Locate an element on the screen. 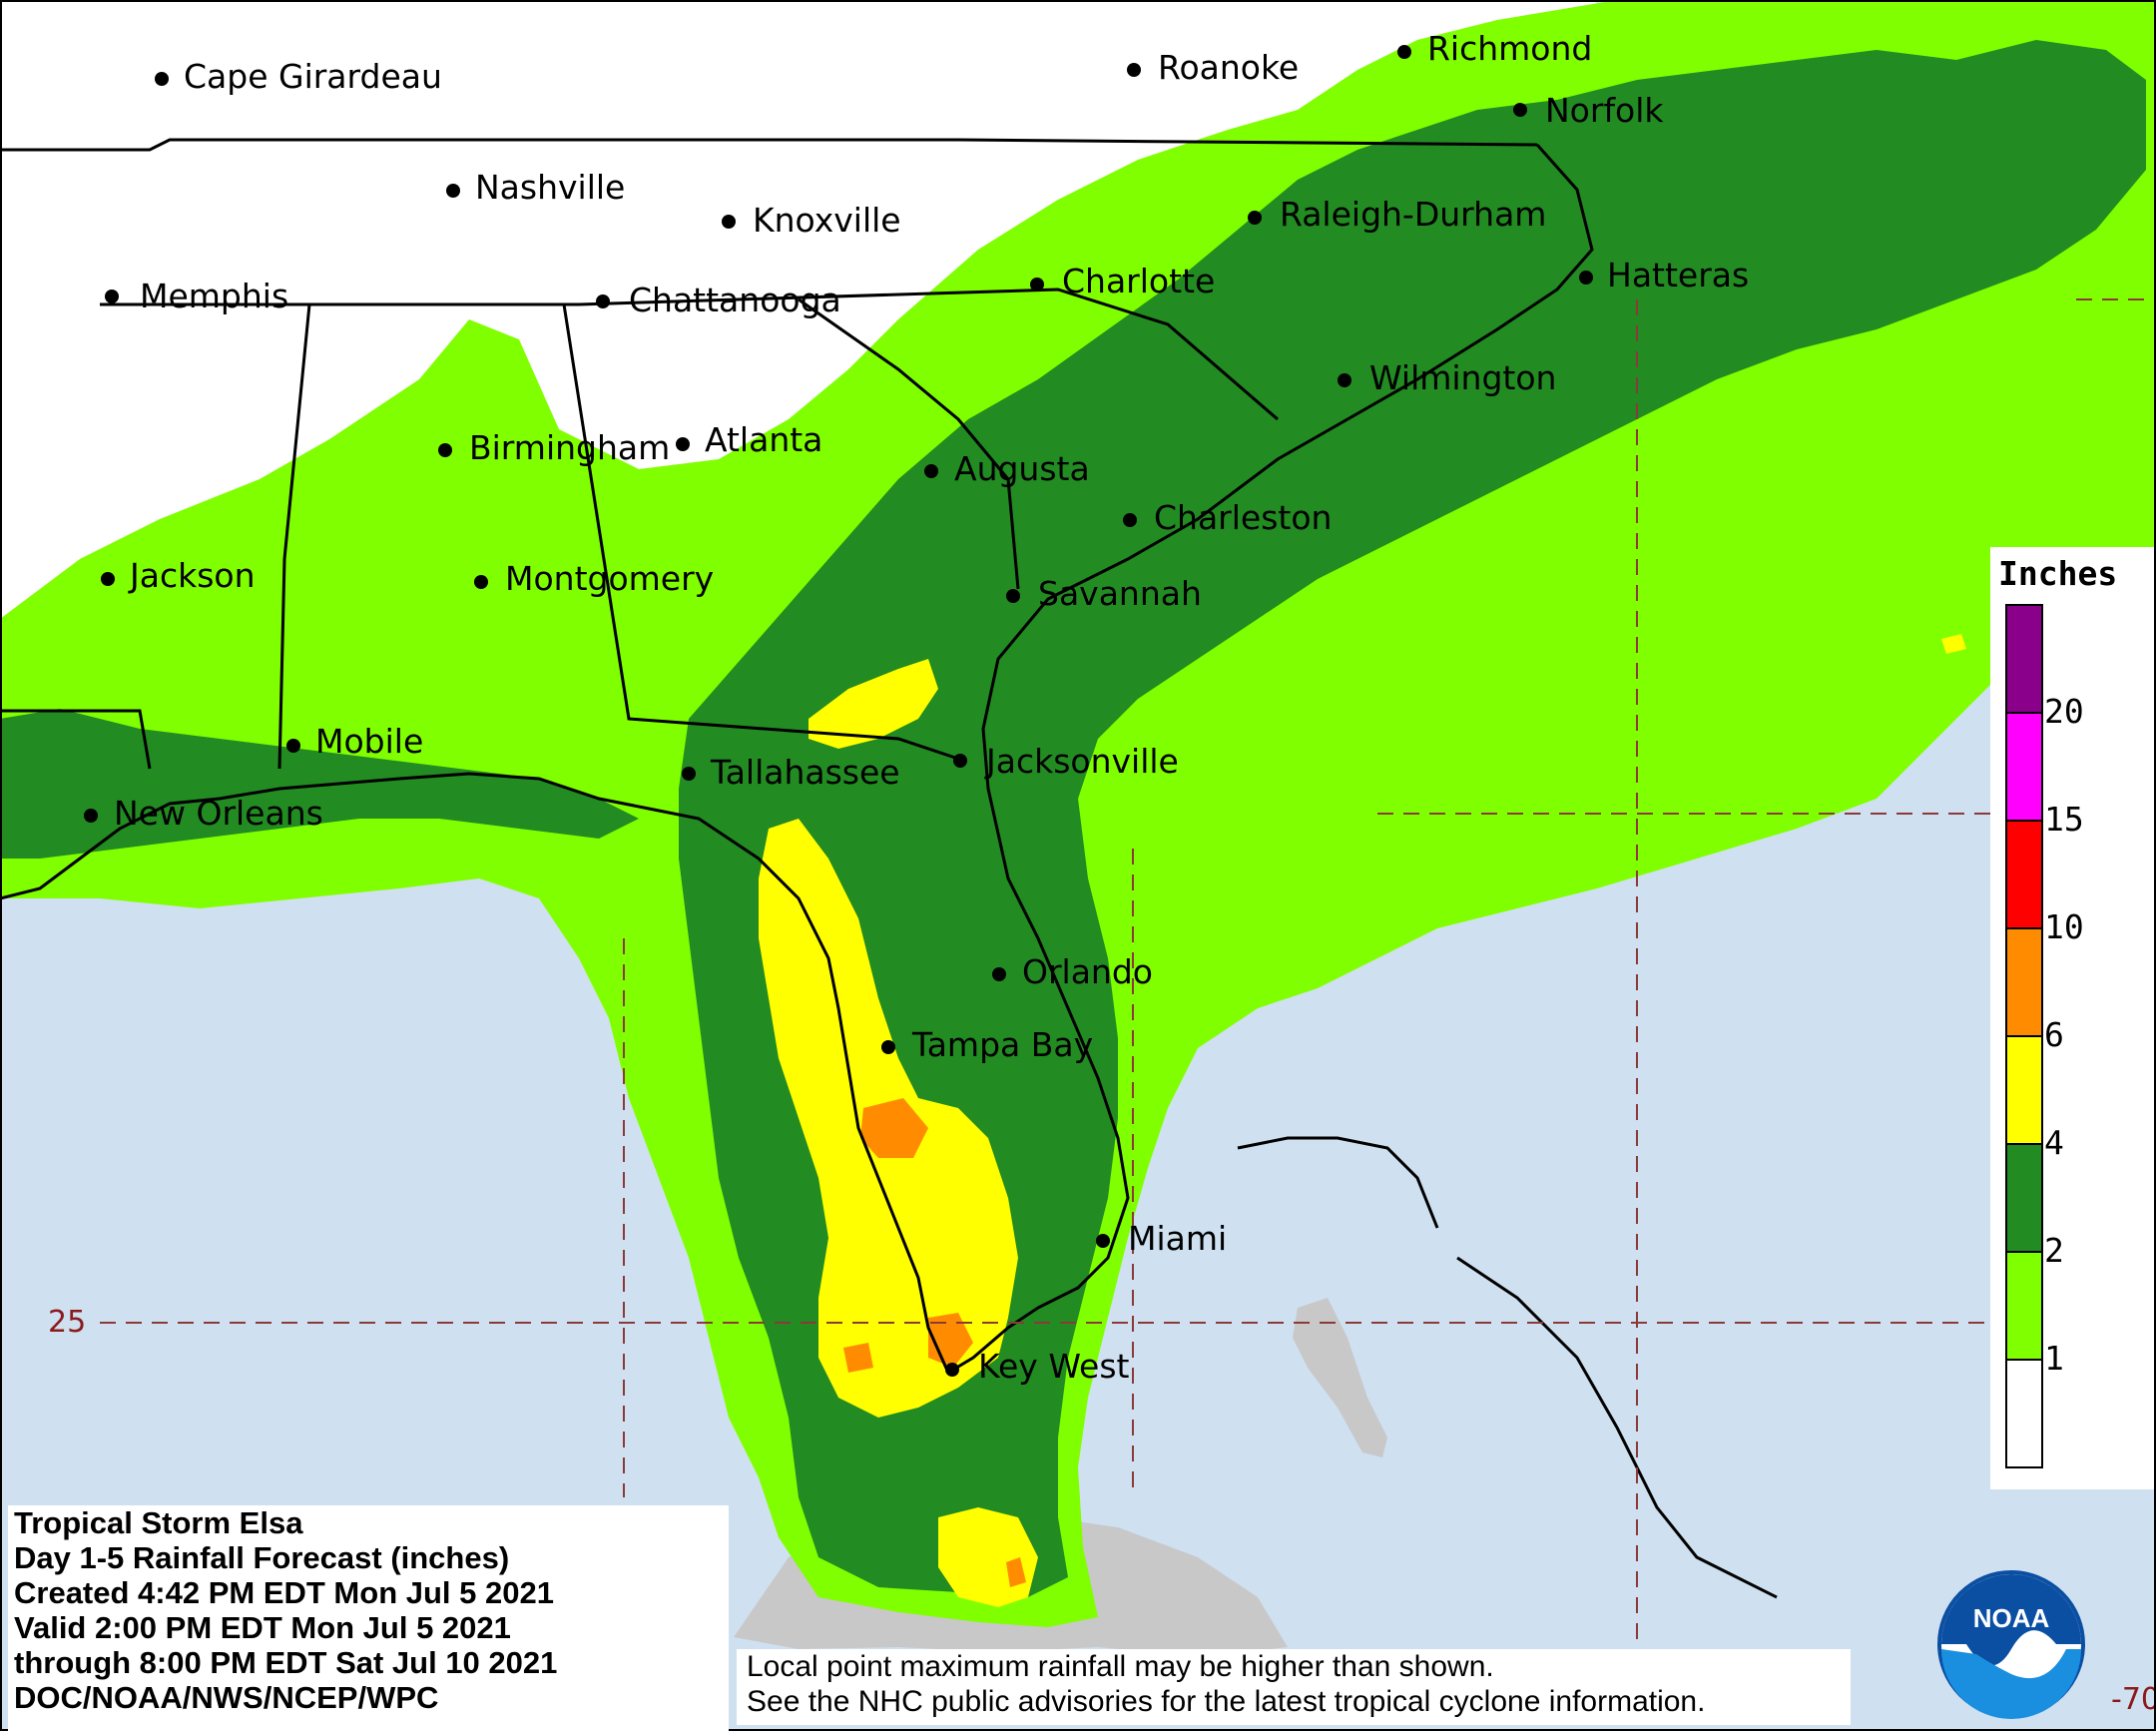 The width and height of the screenshot is (2156, 1731). noaa-logo: NOAA is located at coordinates (2011, 1644).